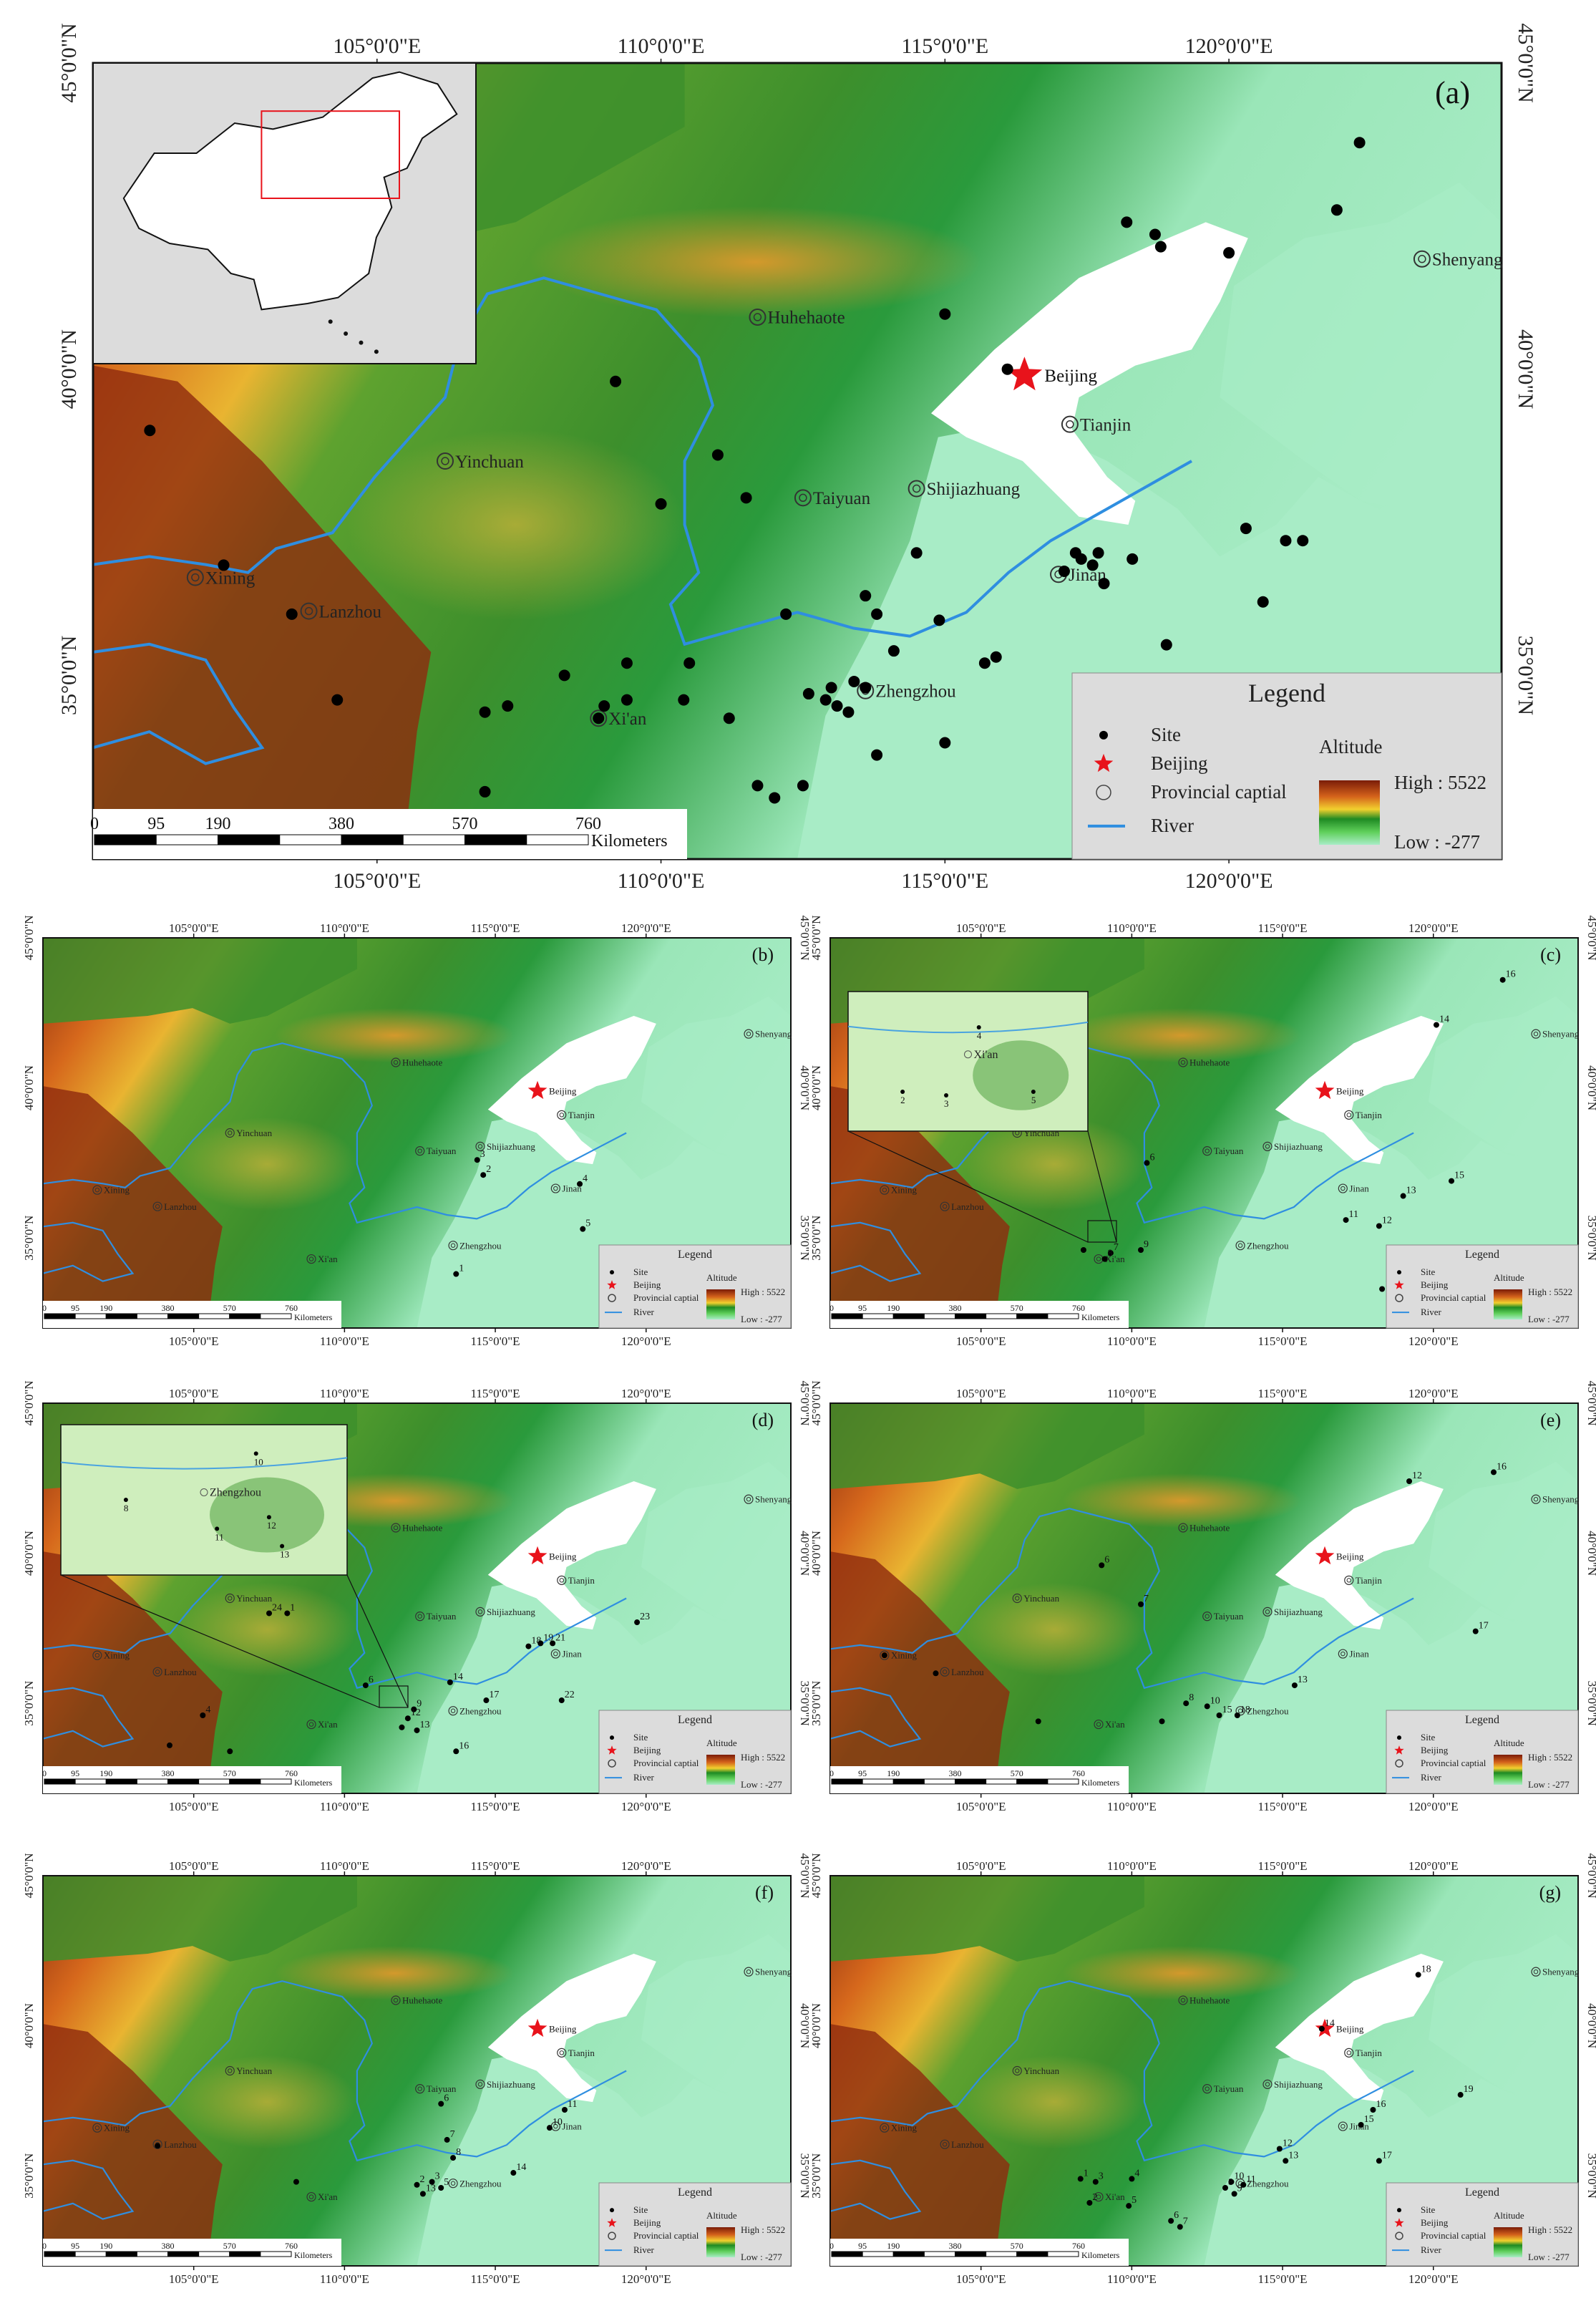  What do you see at coordinates (1100, 2255) in the screenshot?
I see `scale-bar-unit: Kilometers` at bounding box center [1100, 2255].